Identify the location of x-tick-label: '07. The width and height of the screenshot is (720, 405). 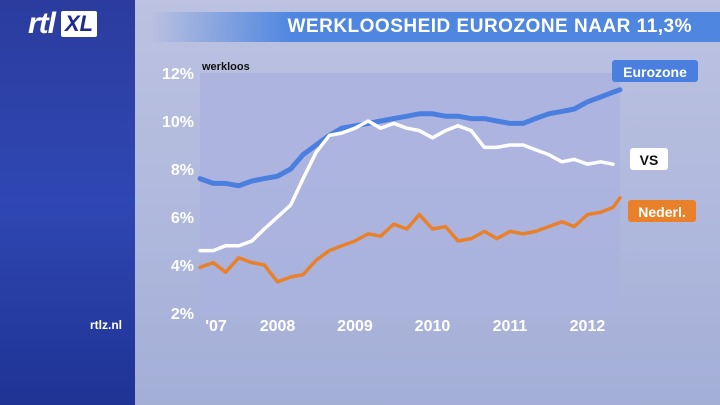
(216, 326).